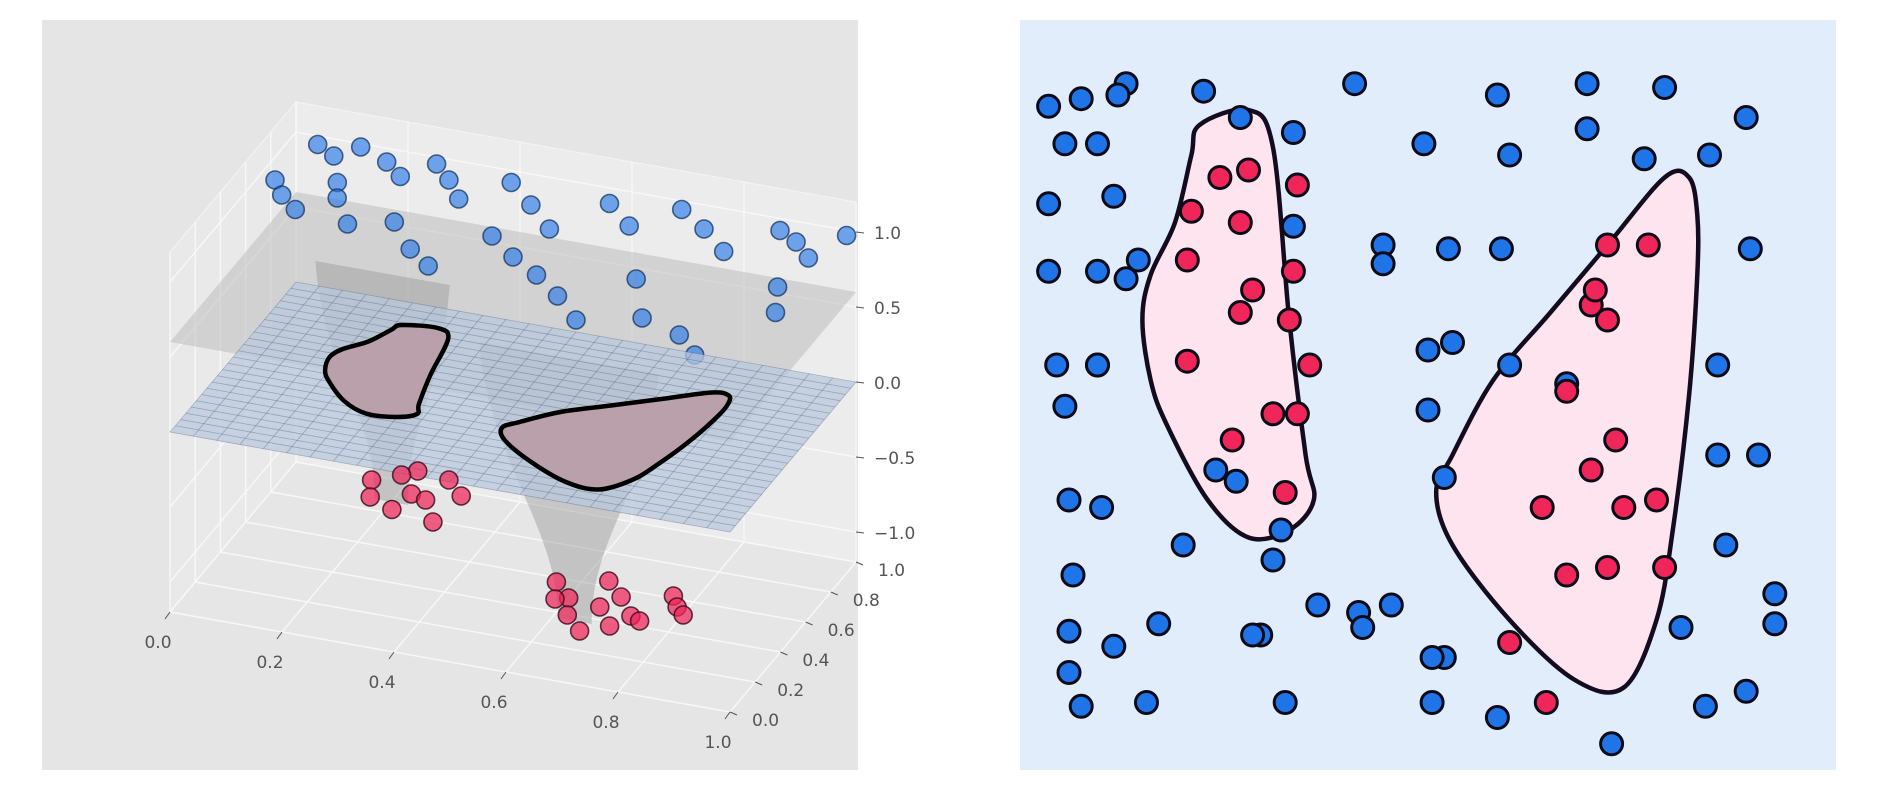  I want to click on zero-plane, so click(513, 407).